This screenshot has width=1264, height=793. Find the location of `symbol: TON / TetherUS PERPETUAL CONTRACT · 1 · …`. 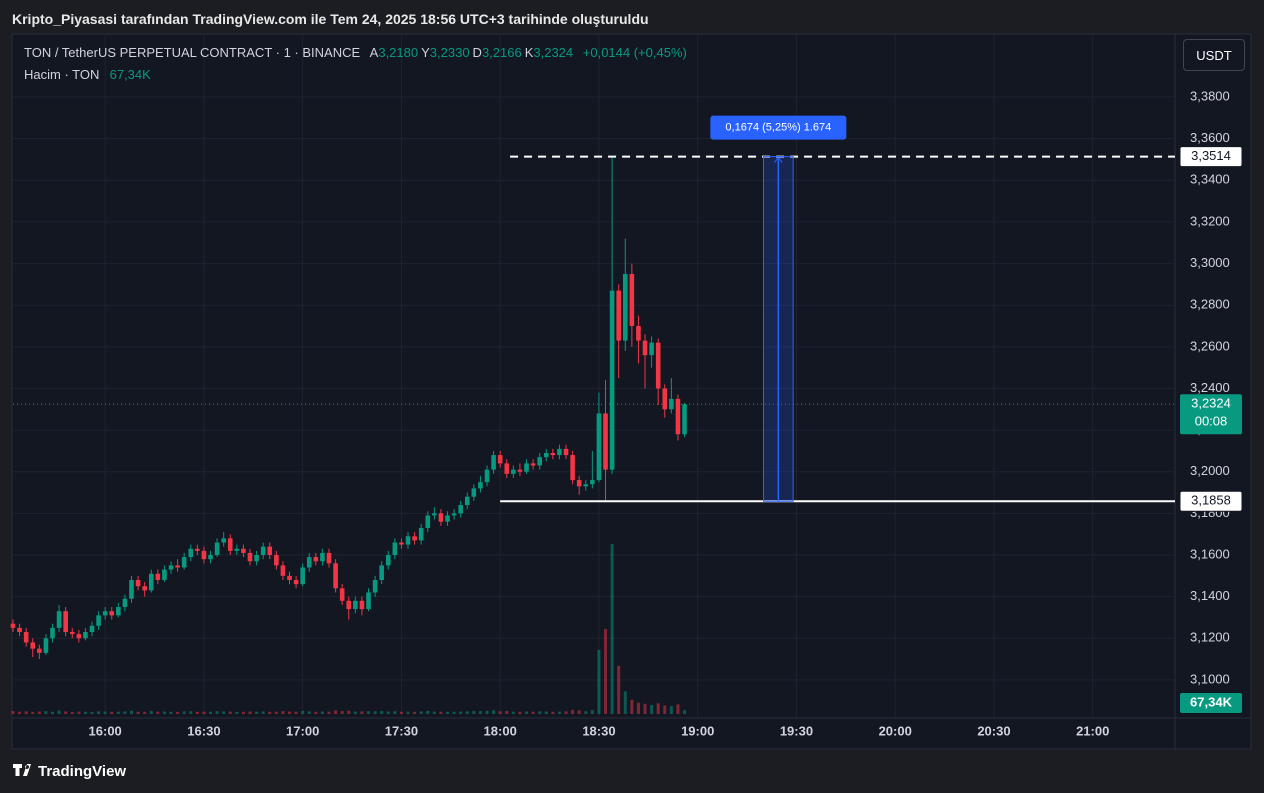

symbol: TON / TetherUS PERPETUAL CONTRACT · 1 · … is located at coordinates (192, 52).